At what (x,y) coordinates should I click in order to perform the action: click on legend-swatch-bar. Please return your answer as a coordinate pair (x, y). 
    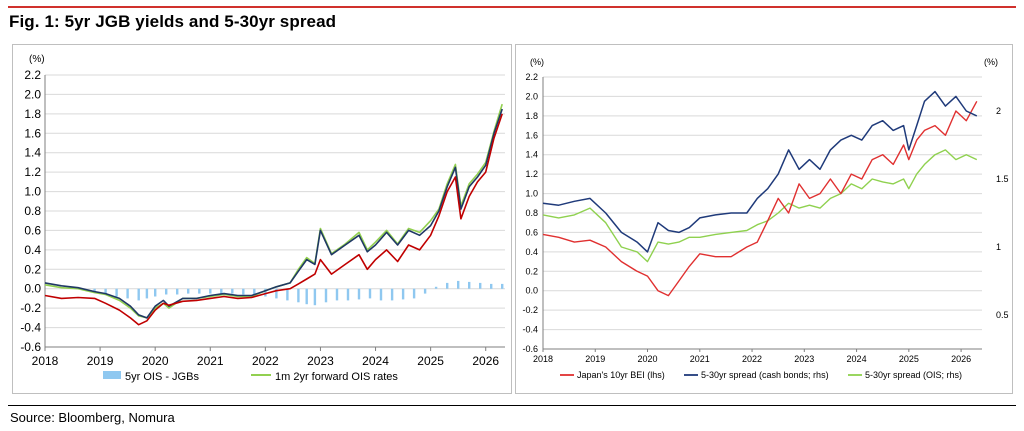
    Looking at the image, I should click on (112, 375).